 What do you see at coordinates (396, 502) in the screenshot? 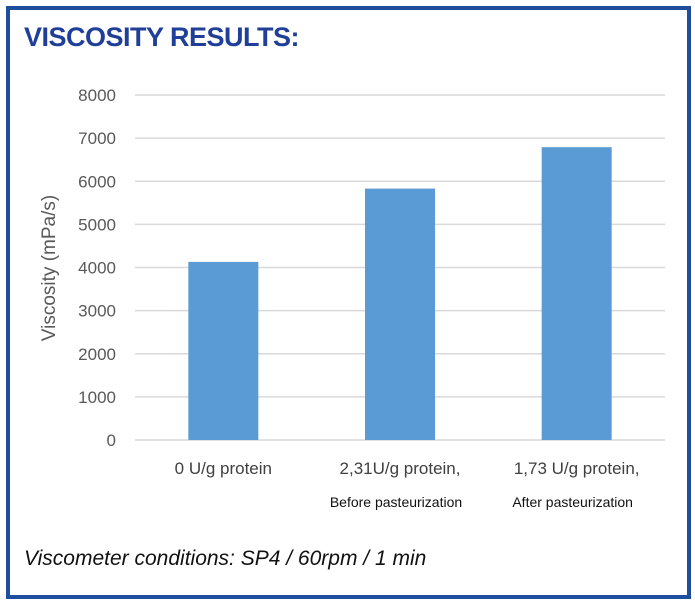
I see `x-category-sublabel: Before pasteurization` at bounding box center [396, 502].